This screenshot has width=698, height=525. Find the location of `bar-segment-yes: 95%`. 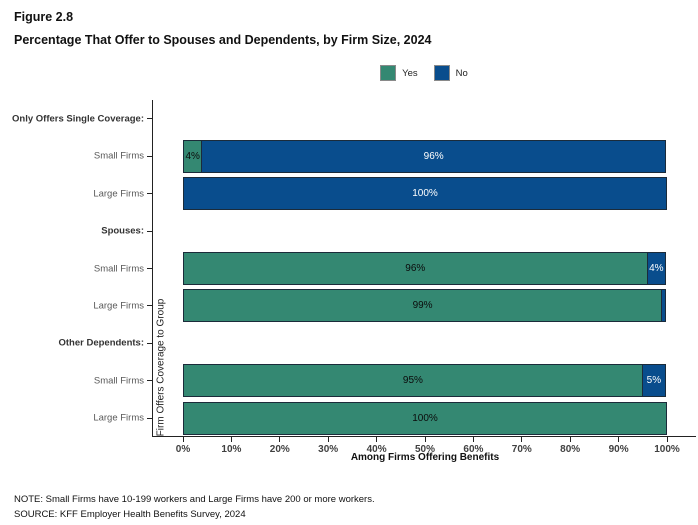

bar-segment-yes: 95% is located at coordinates (413, 381).